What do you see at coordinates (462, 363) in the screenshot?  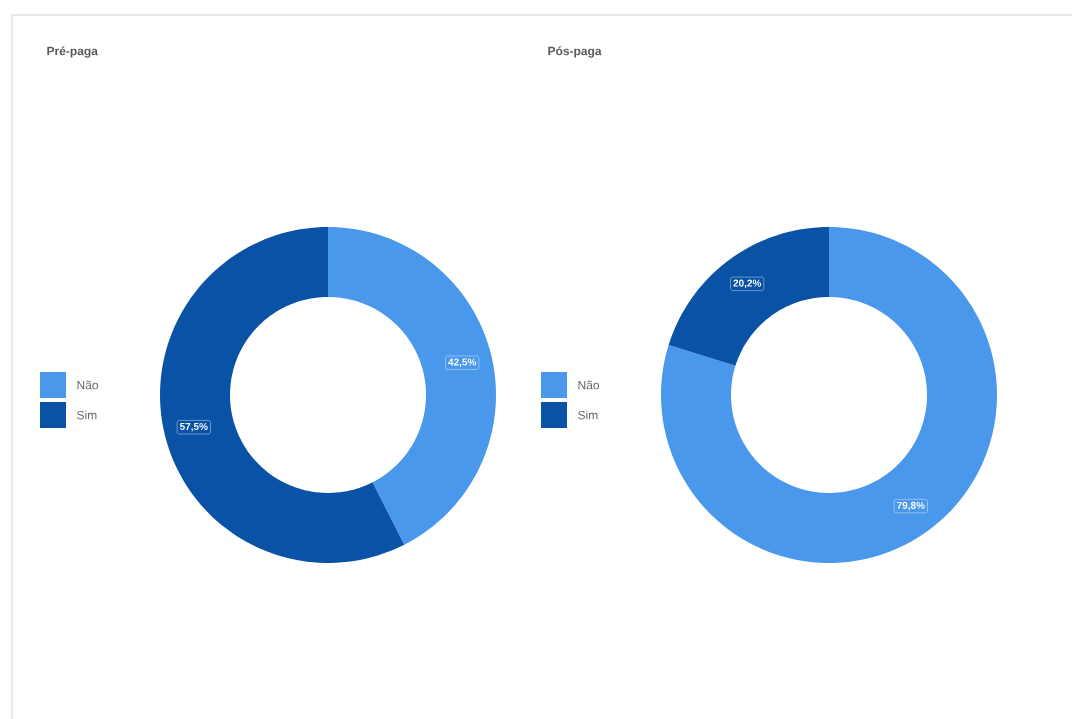 I see `data-label: 42,5%` at bounding box center [462, 363].